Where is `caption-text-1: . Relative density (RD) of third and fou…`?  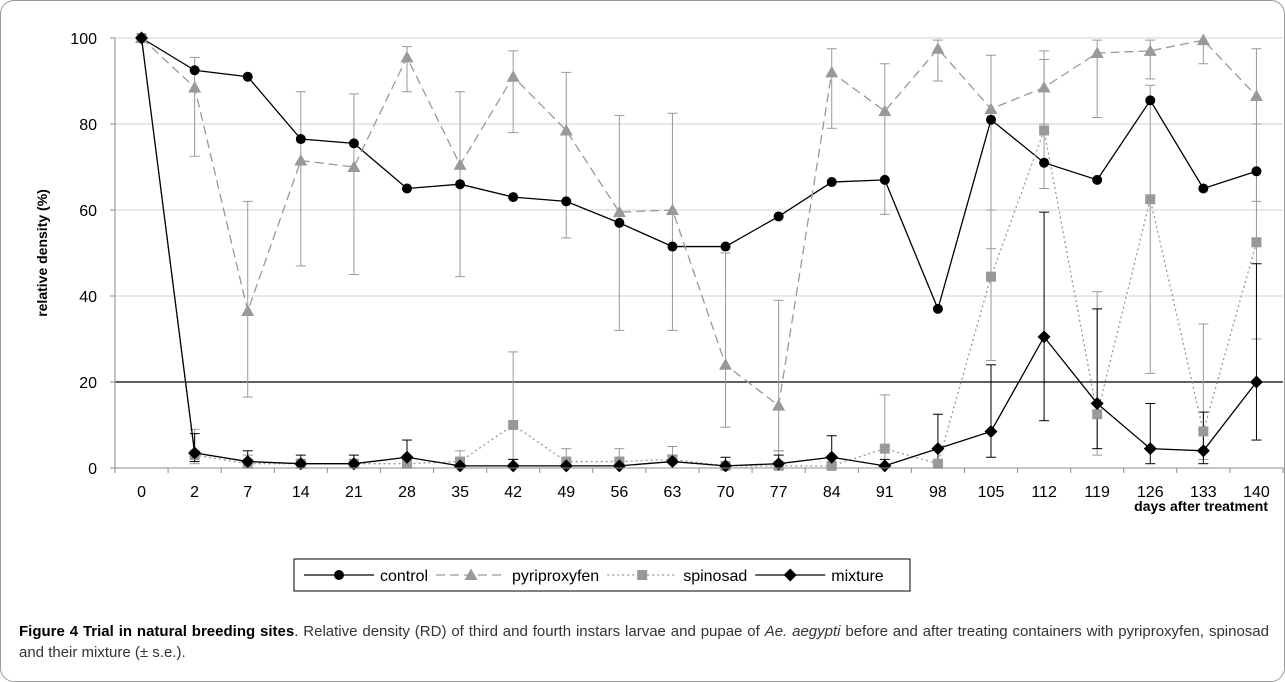 caption-text-1: . Relative density (RD) of third and fou… is located at coordinates (529, 631).